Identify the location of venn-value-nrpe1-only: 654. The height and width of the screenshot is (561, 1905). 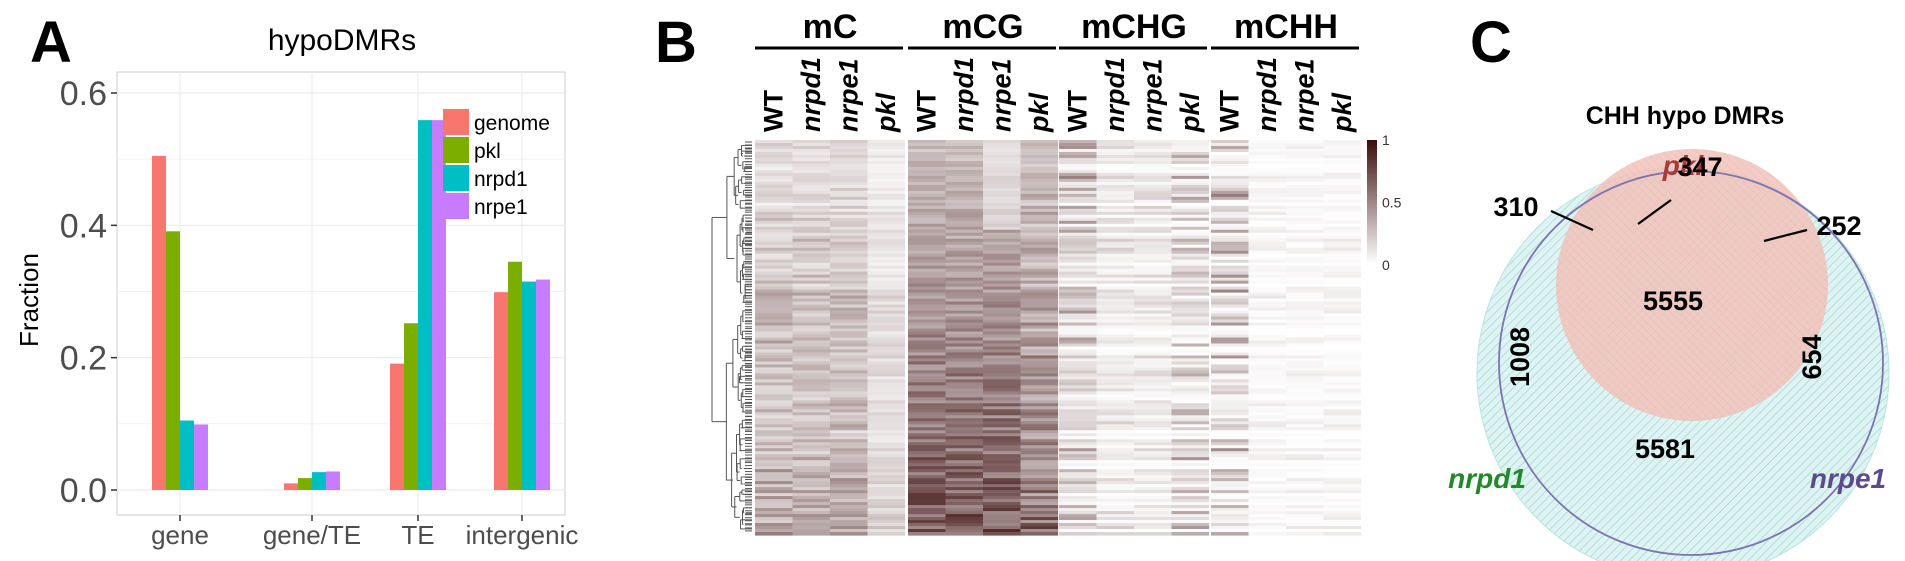
(1812, 356).